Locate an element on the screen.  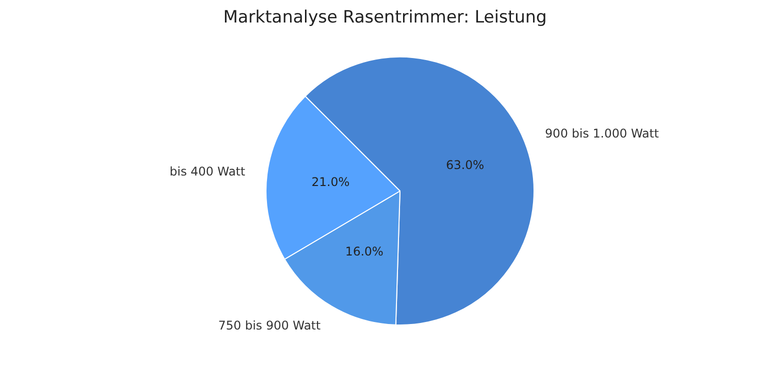
data-label: 16.0% is located at coordinates (364, 251).